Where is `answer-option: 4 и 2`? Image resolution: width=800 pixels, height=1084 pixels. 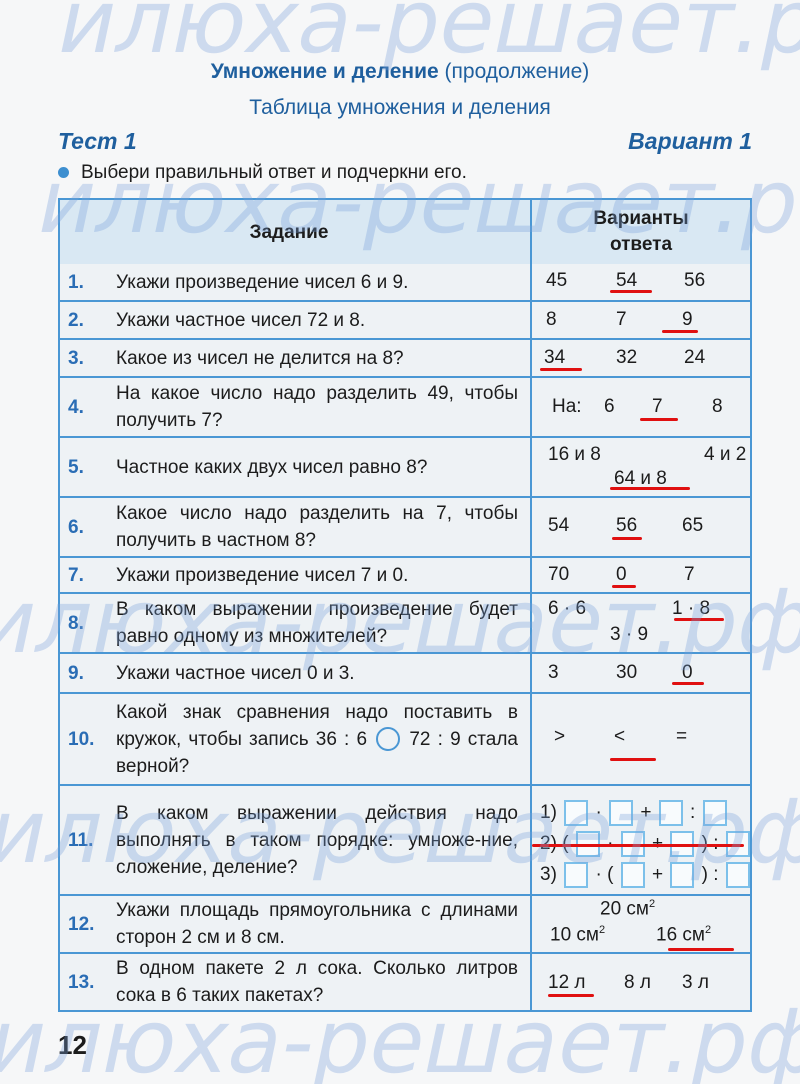 answer-option: 4 и 2 is located at coordinates (725, 454).